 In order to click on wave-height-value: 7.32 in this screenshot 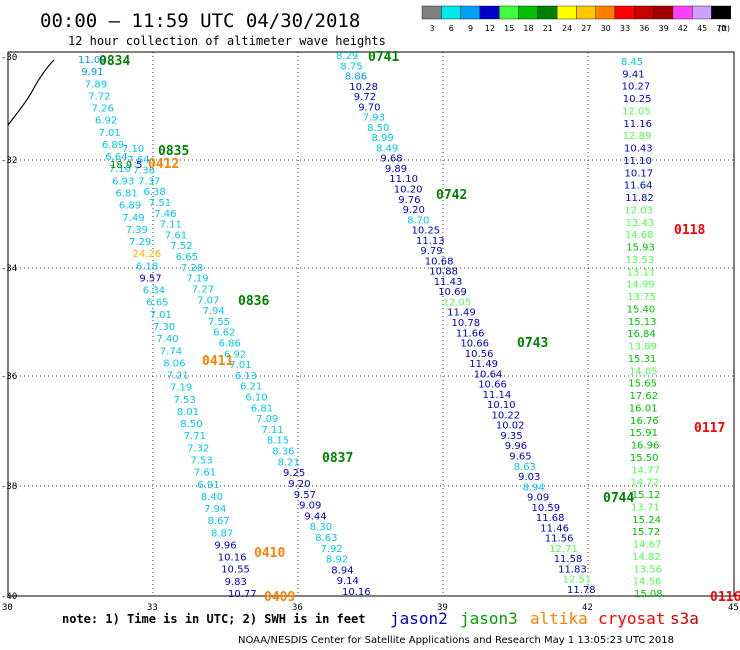, I will do `click(198, 448)`.